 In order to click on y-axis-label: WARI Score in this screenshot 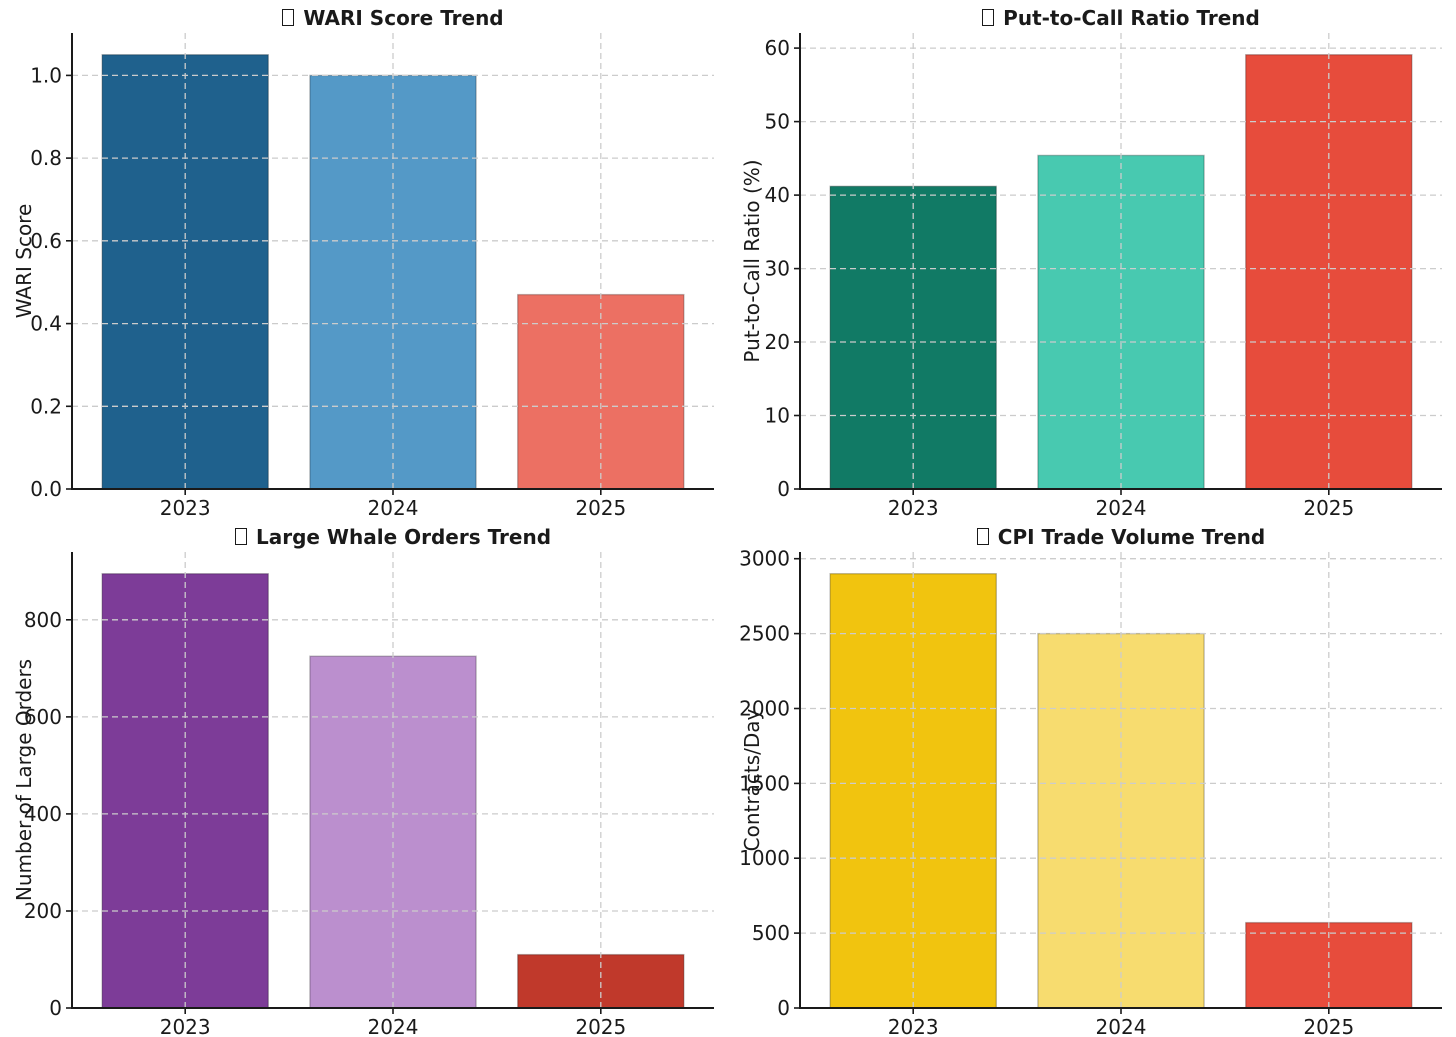, I will do `click(24, 261)`.